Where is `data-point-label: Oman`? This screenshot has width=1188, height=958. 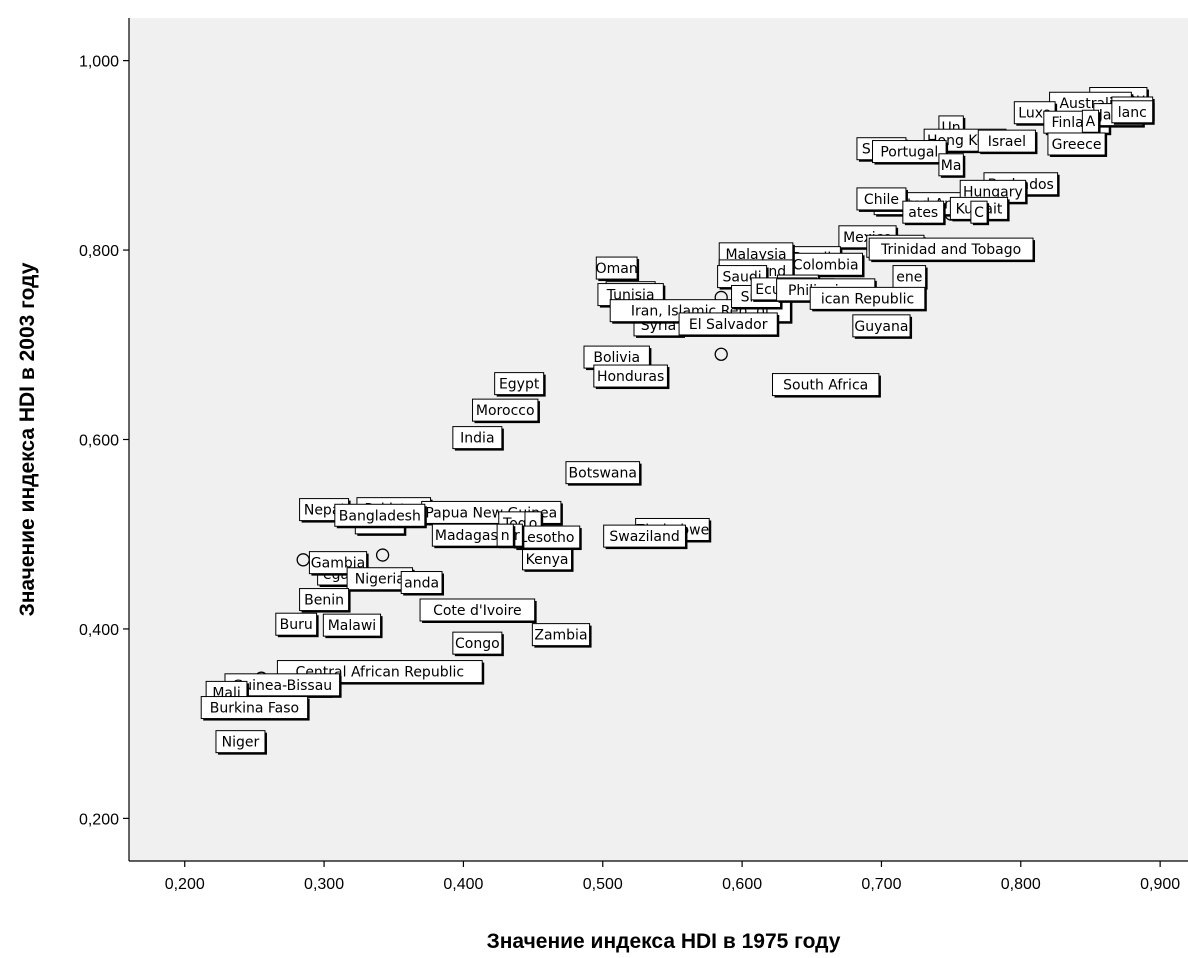 data-point-label: Oman is located at coordinates (617, 269).